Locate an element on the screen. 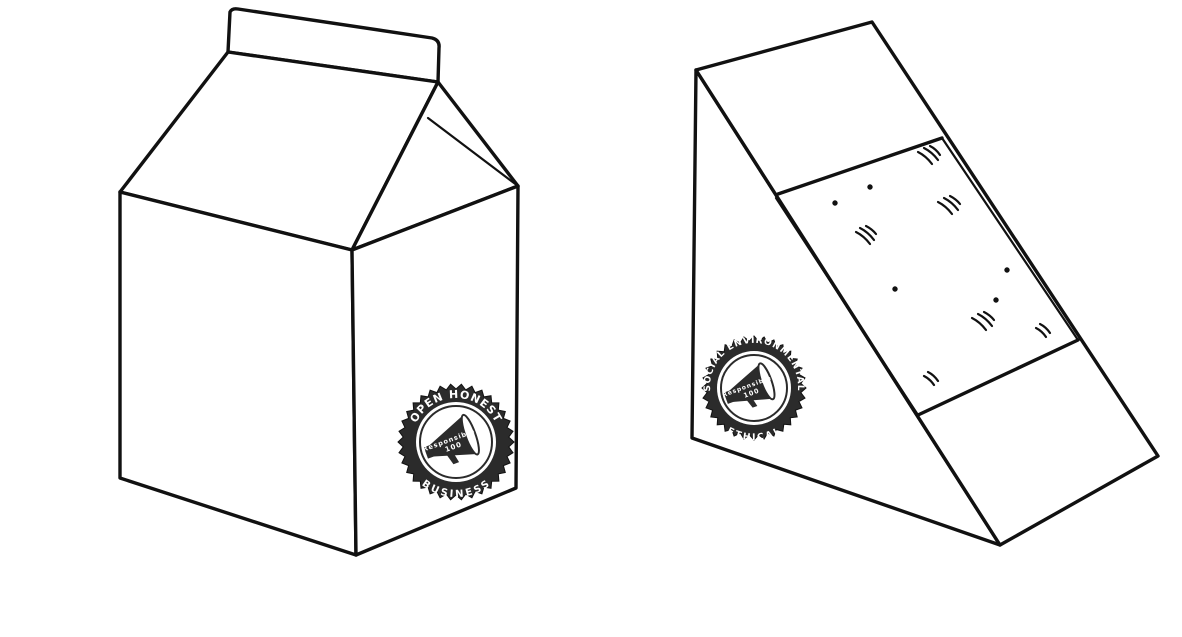 This screenshot has width=1182, height=637. carton-side-face is located at coordinates (435, 370).